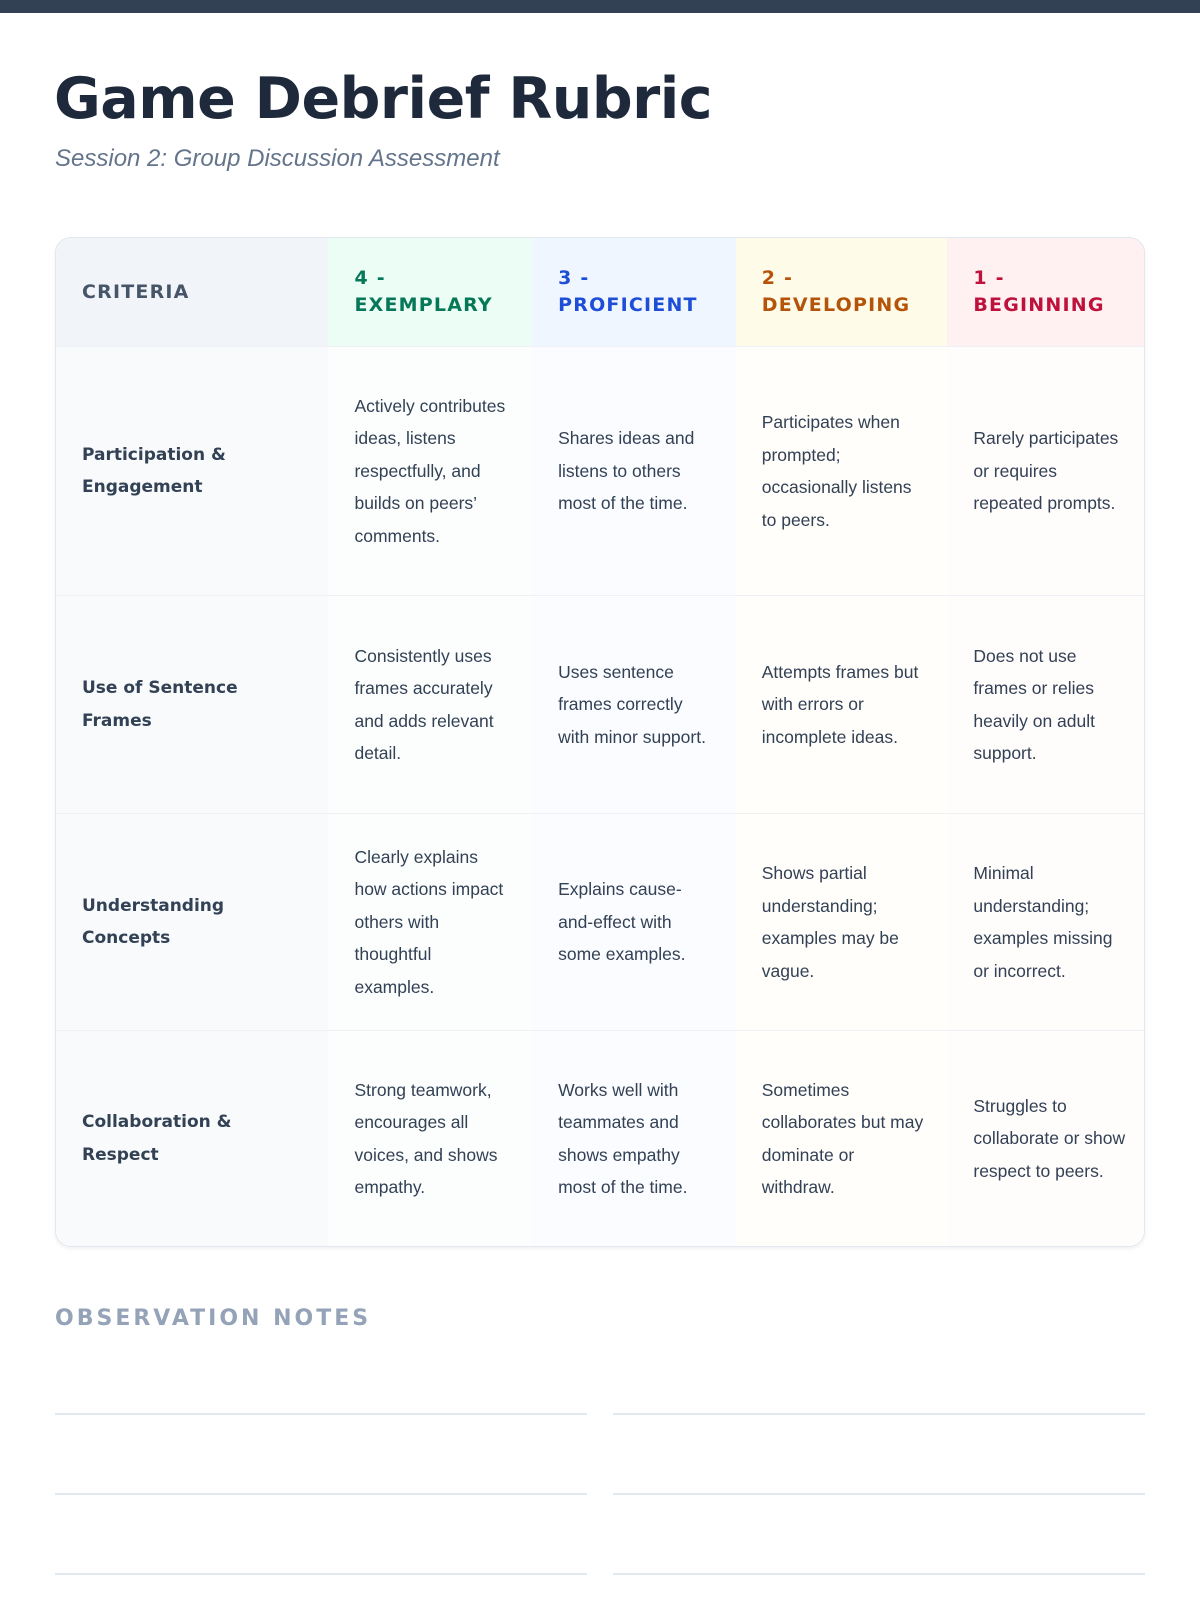 This screenshot has height=1600, width=1200. What do you see at coordinates (430, 292) in the screenshot?
I see `header-exemplary: 4 - EXEMPLARY` at bounding box center [430, 292].